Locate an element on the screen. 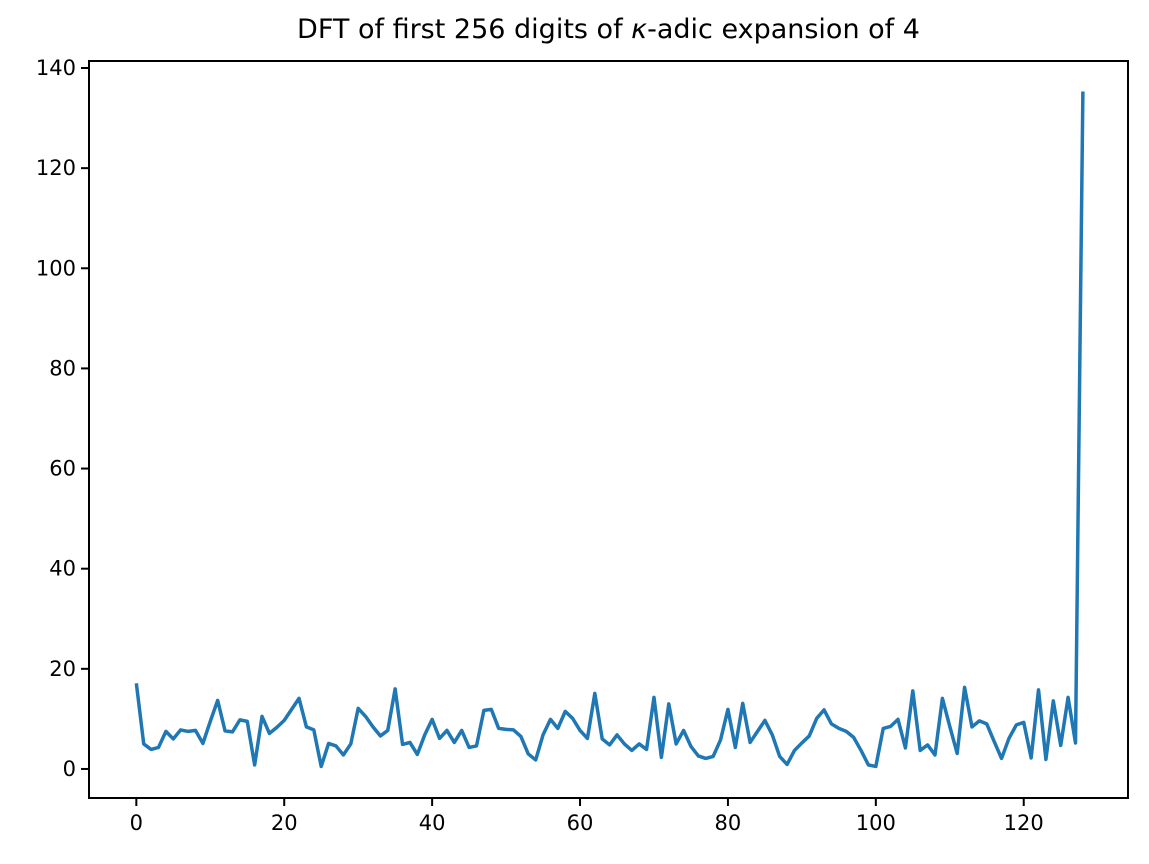 The width and height of the screenshot is (1149, 864). y-axis: 0 20 40 60 80 100 120 140 is located at coordinates (62, 418).